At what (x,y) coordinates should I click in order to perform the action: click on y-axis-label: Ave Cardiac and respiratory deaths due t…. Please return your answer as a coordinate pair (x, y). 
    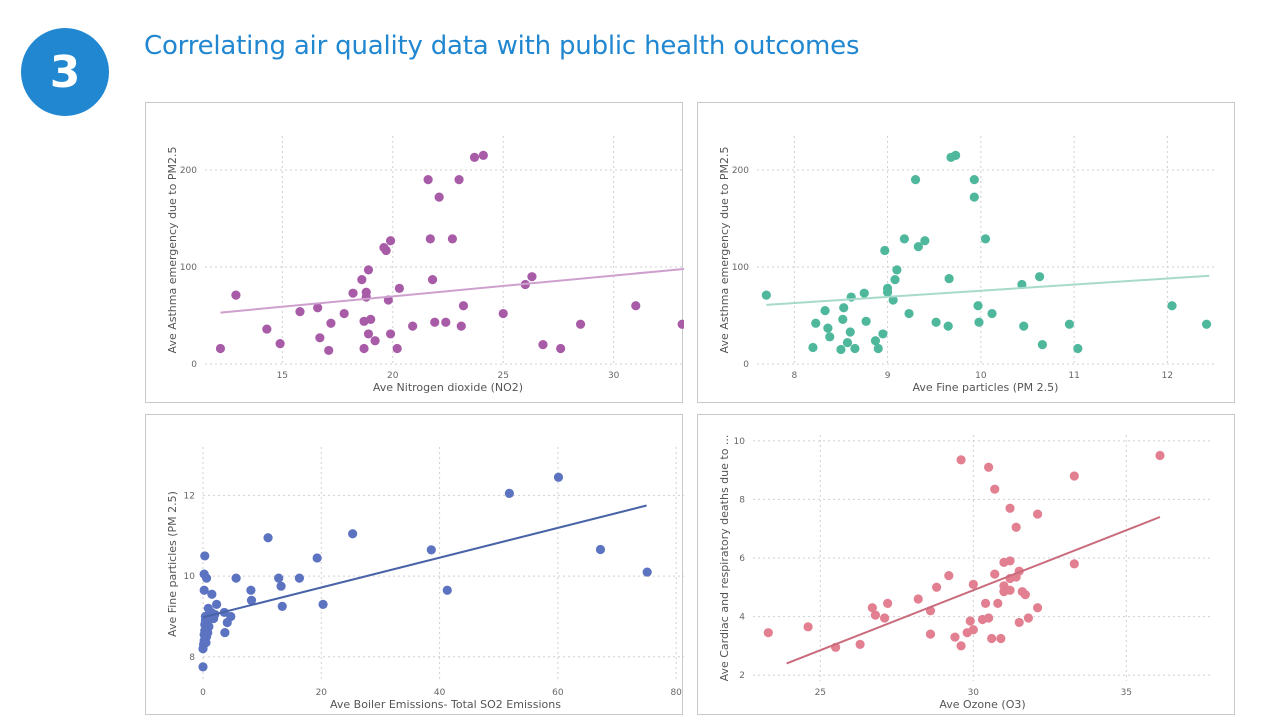
    Looking at the image, I should click on (724, 558).